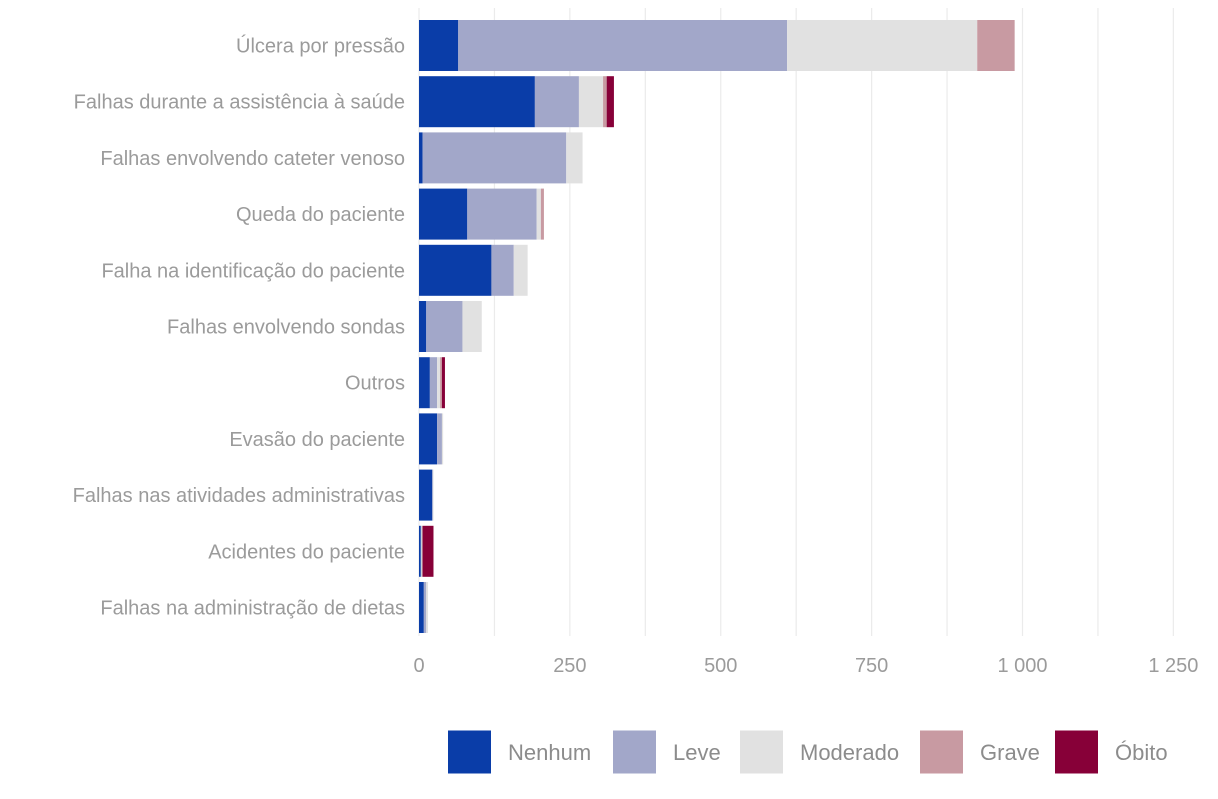  Describe the element at coordinates (320, 46) in the screenshot. I see `category-label: Úlcera por pressão` at that location.